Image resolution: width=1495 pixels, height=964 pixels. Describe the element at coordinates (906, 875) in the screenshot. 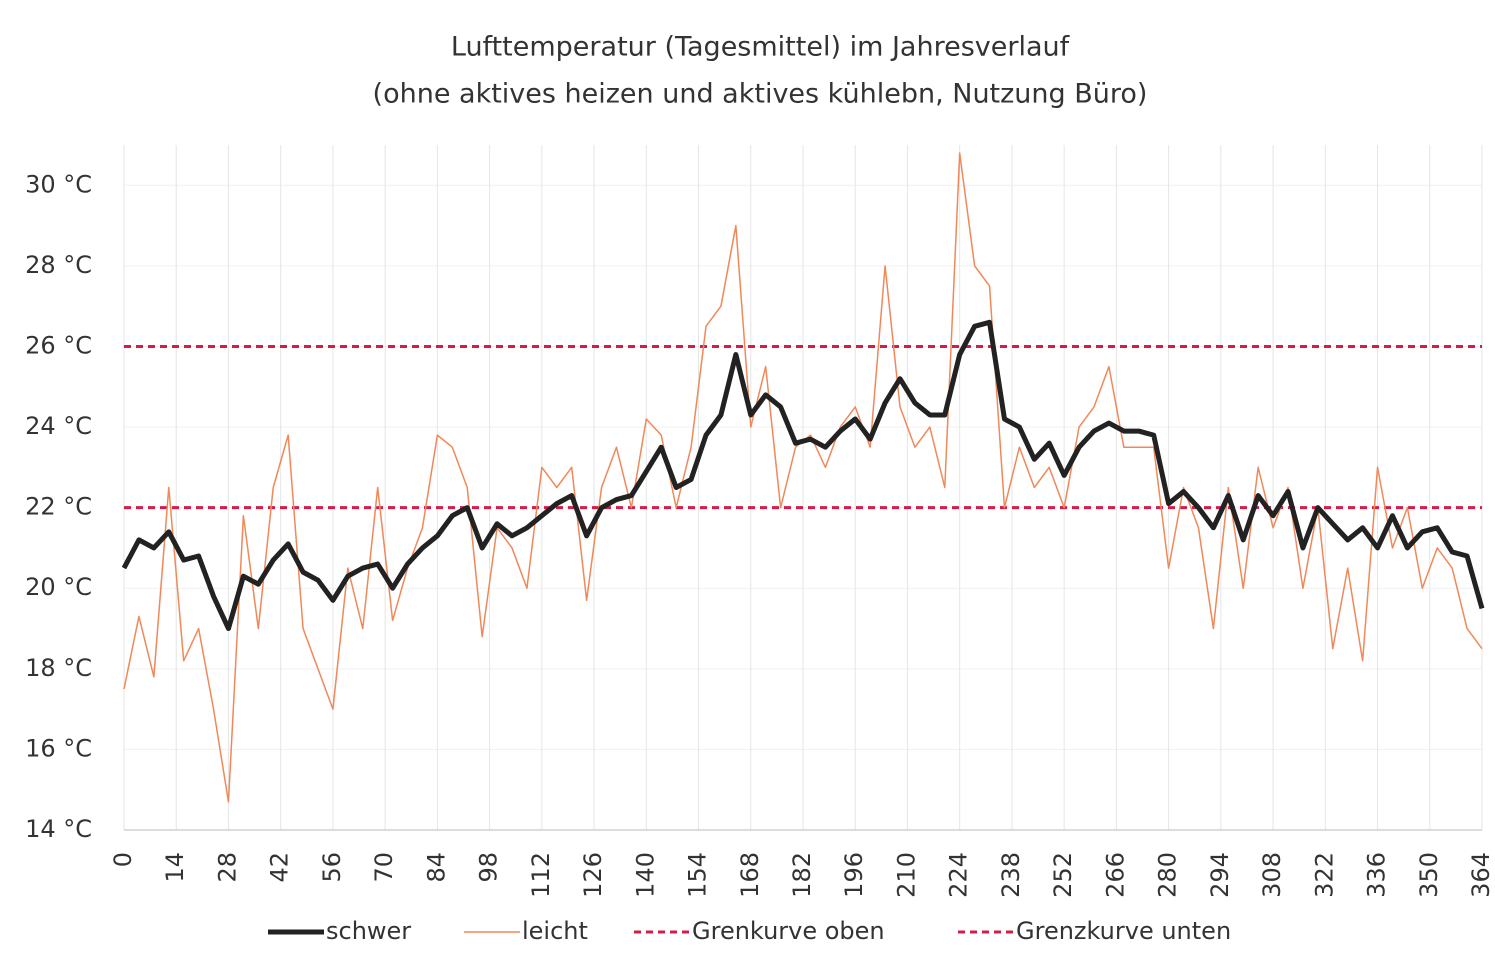

I see `x-tick-label: 210` at that location.